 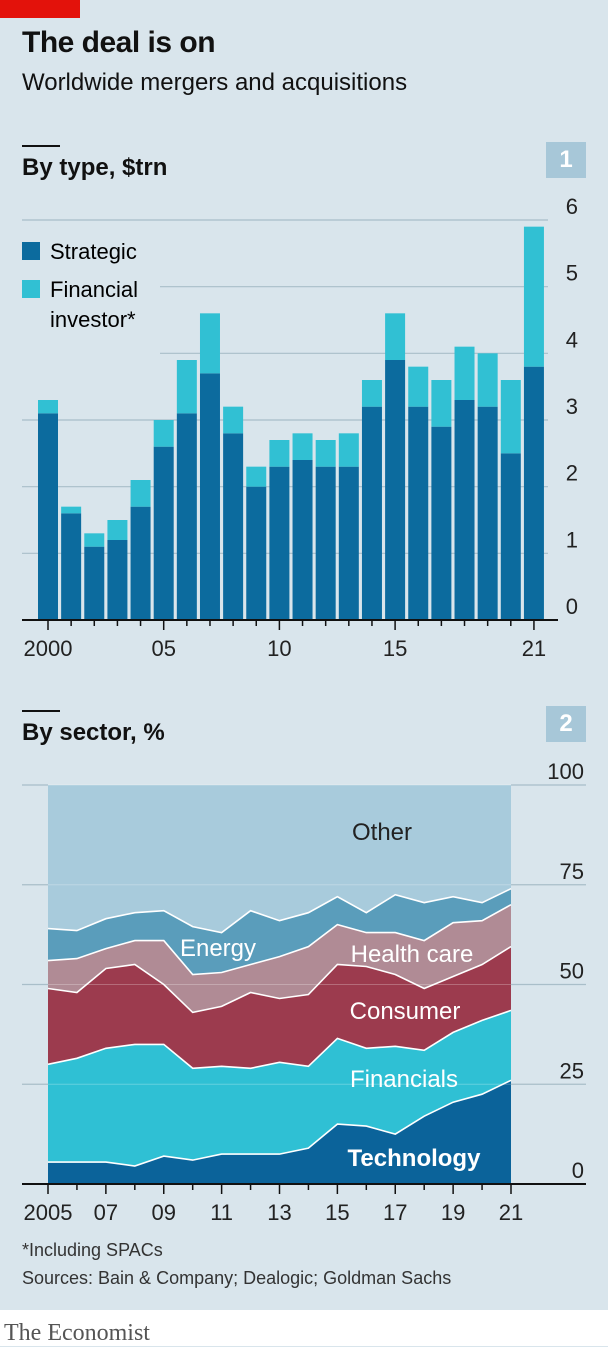 What do you see at coordinates (415, 1158) in the screenshot?
I see `series-label-technology: Technology` at bounding box center [415, 1158].